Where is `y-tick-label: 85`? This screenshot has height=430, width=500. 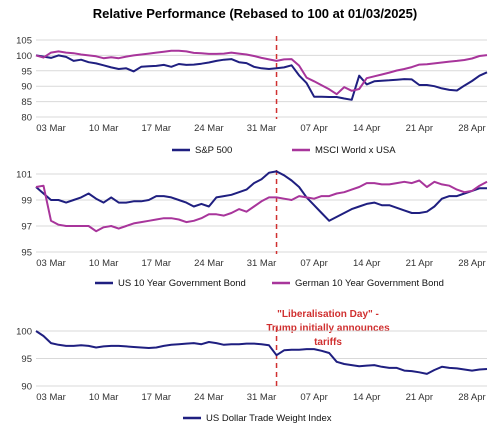 y-tick-label: 85 is located at coordinates (26, 102).